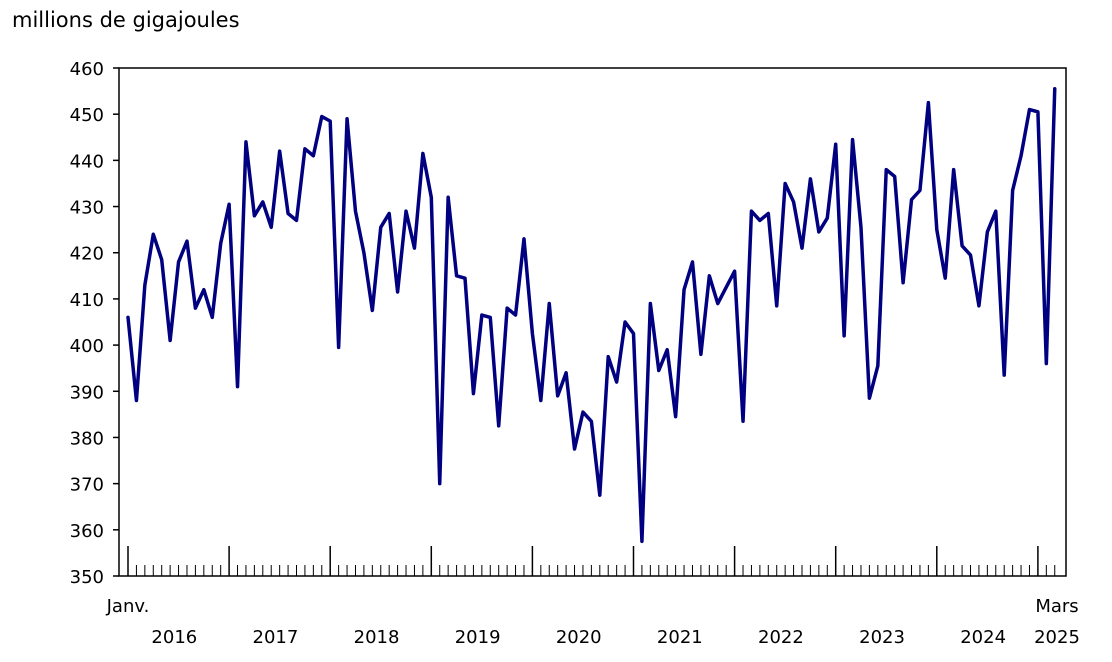 This screenshot has width=1112, height=662. What do you see at coordinates (603, 597) in the screenshot?
I see `x-axis: 2016 2017 2018 2019 2020 2021 2022 2023 2024 2025` at bounding box center [603, 597].